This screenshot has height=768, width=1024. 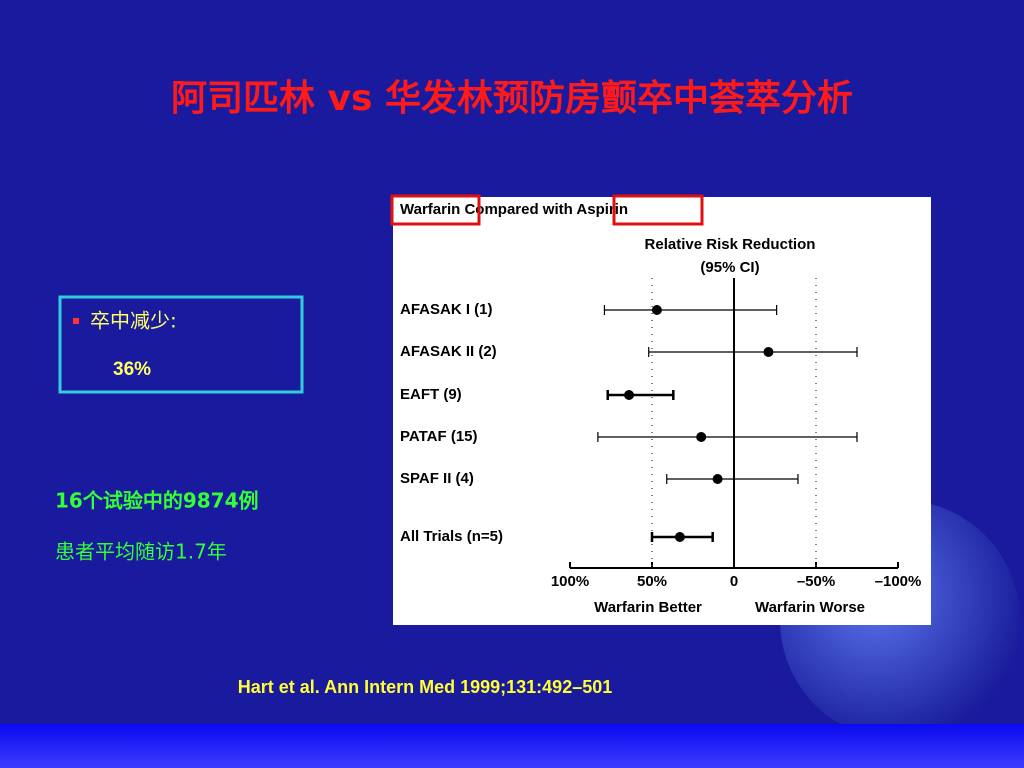 What do you see at coordinates (157, 501) in the screenshot?
I see `note: 16个试验中的9874例` at bounding box center [157, 501].